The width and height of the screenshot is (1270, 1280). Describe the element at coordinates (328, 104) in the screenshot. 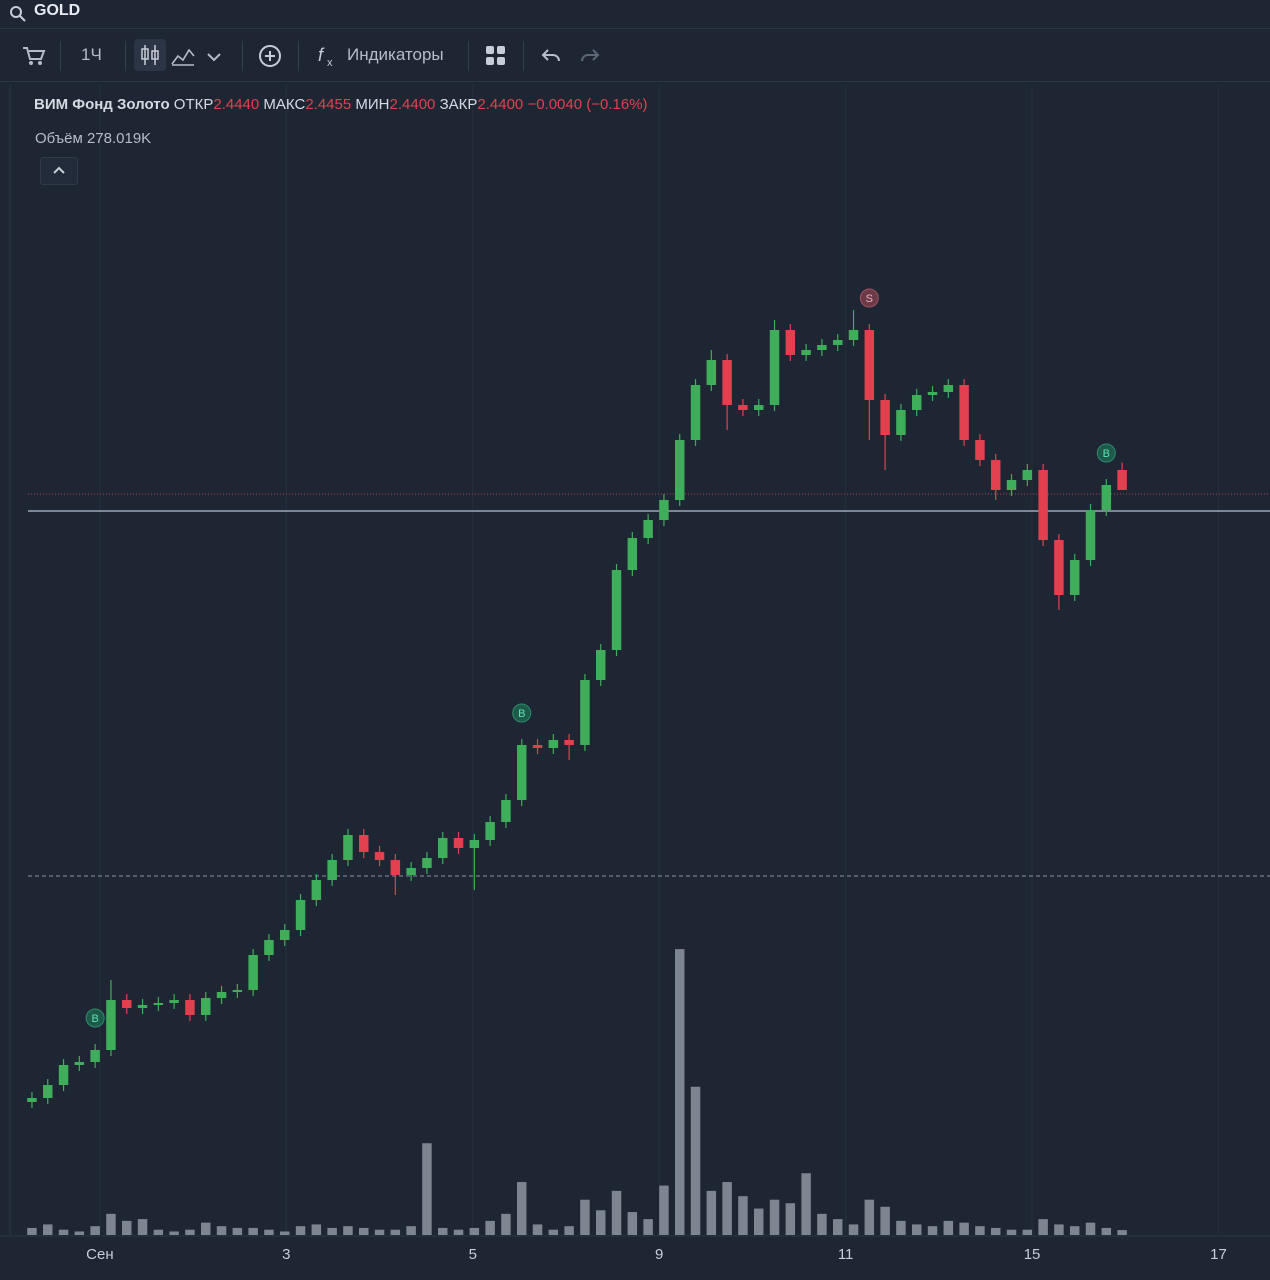

I see `high-value: 2.4455` at that location.